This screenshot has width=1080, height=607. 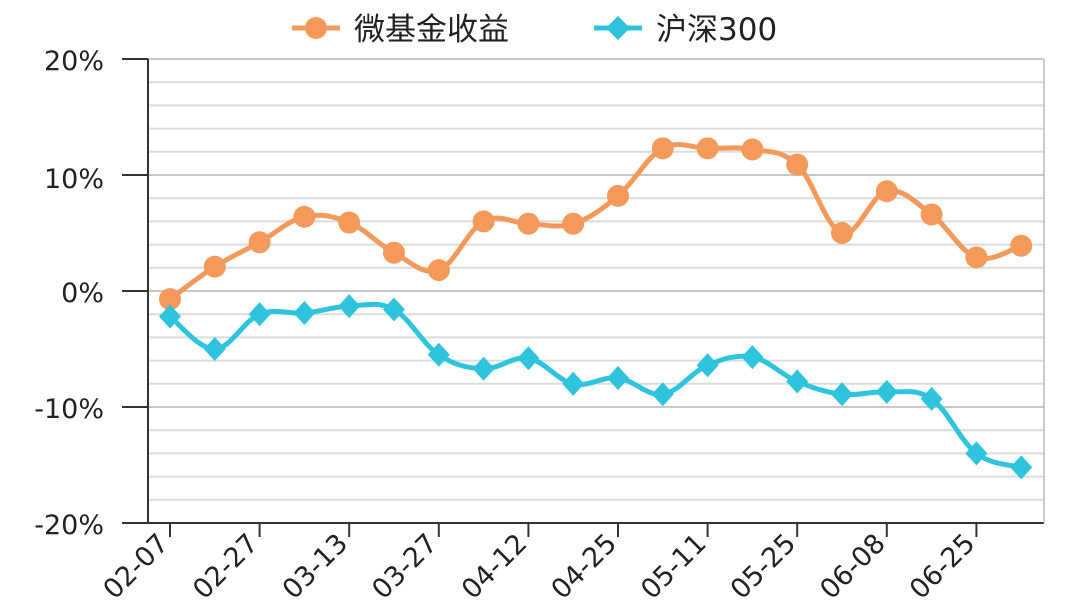 What do you see at coordinates (82, 293) in the screenshot?
I see `y-tick-label: 0%` at bounding box center [82, 293].